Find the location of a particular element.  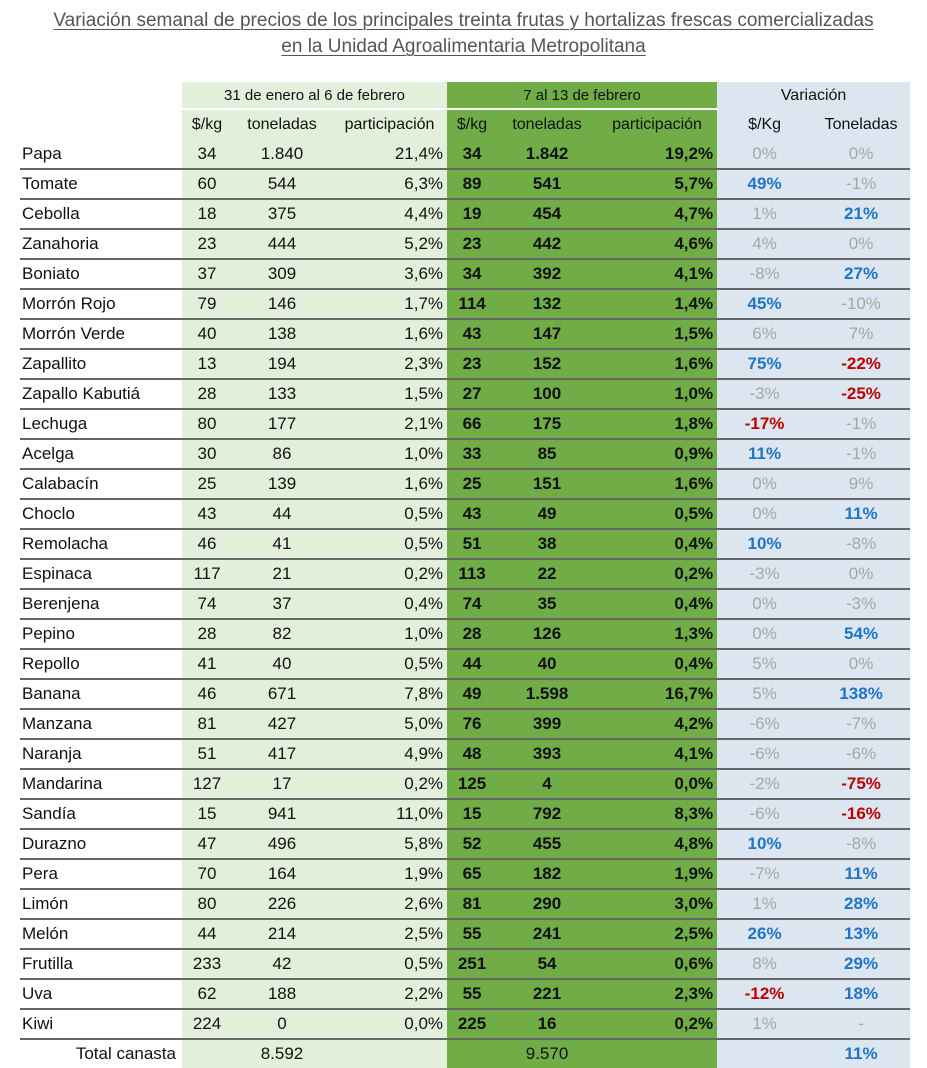

w2-tons: 221 is located at coordinates (547, 994).